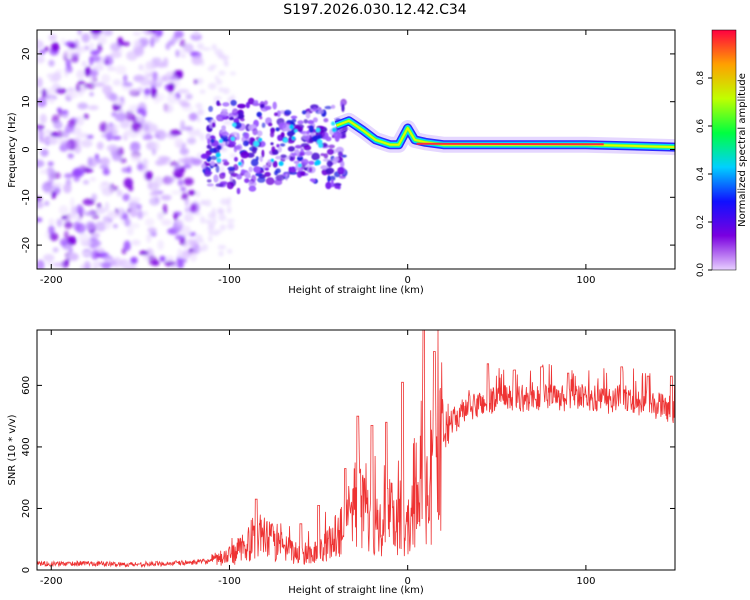  I want to click on colorbar-tick-label: 0.0, so click(701, 270).